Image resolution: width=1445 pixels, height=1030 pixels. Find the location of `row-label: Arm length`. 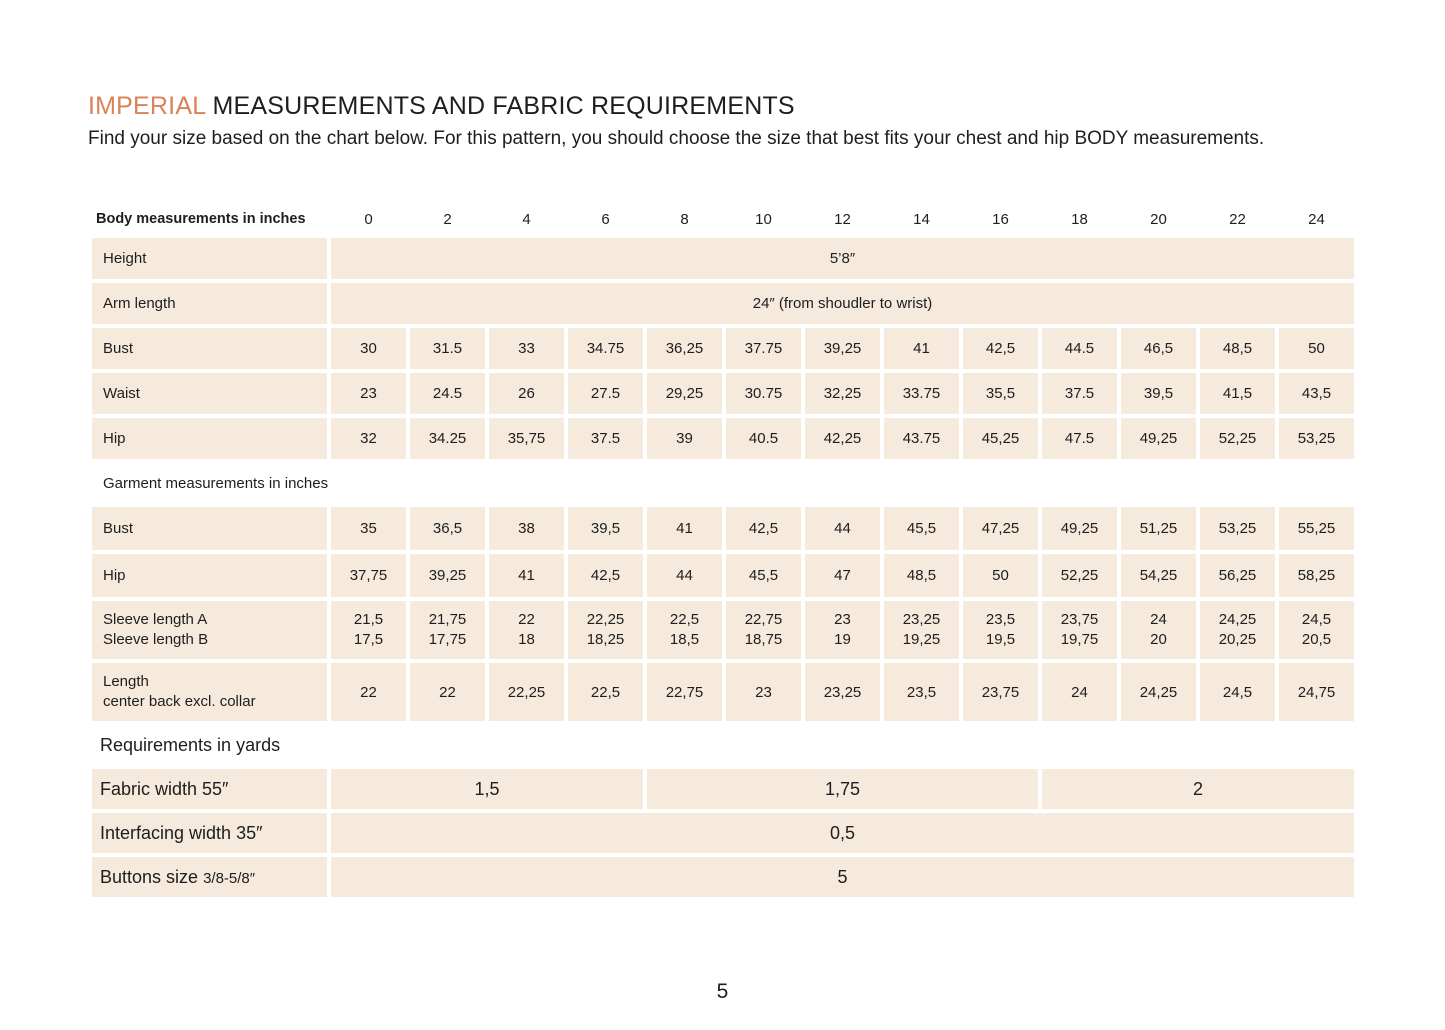

row-label: Arm length is located at coordinates (209, 303).